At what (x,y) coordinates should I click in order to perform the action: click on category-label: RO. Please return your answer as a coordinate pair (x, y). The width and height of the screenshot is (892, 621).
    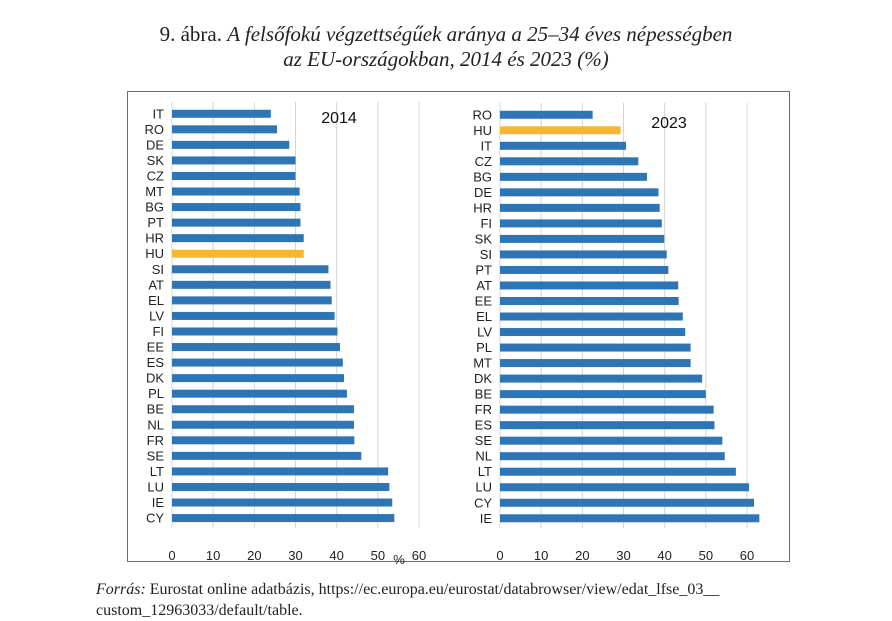
    Looking at the image, I should click on (155, 129).